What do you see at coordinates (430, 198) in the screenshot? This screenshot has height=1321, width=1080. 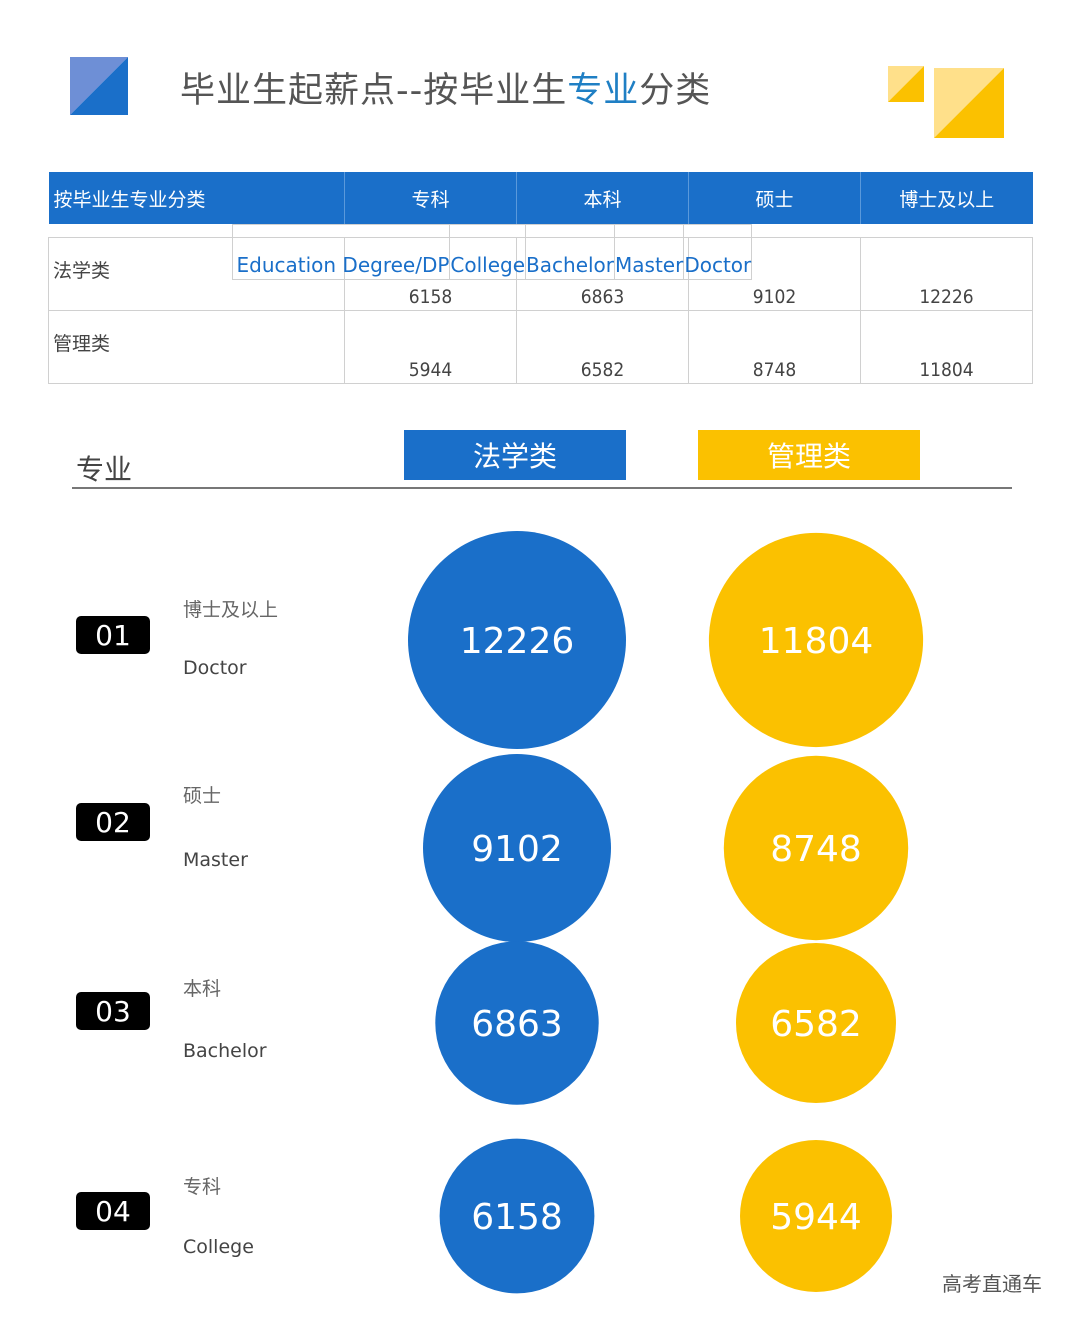 I see `table-header-cell: 专科` at bounding box center [430, 198].